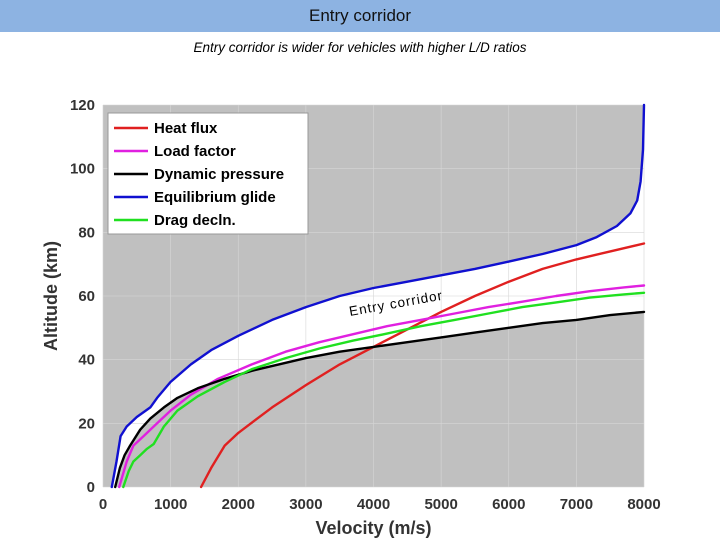 The image size is (720, 540). What do you see at coordinates (86, 296) in the screenshot?
I see `y-tick-label: 60` at bounding box center [86, 296].